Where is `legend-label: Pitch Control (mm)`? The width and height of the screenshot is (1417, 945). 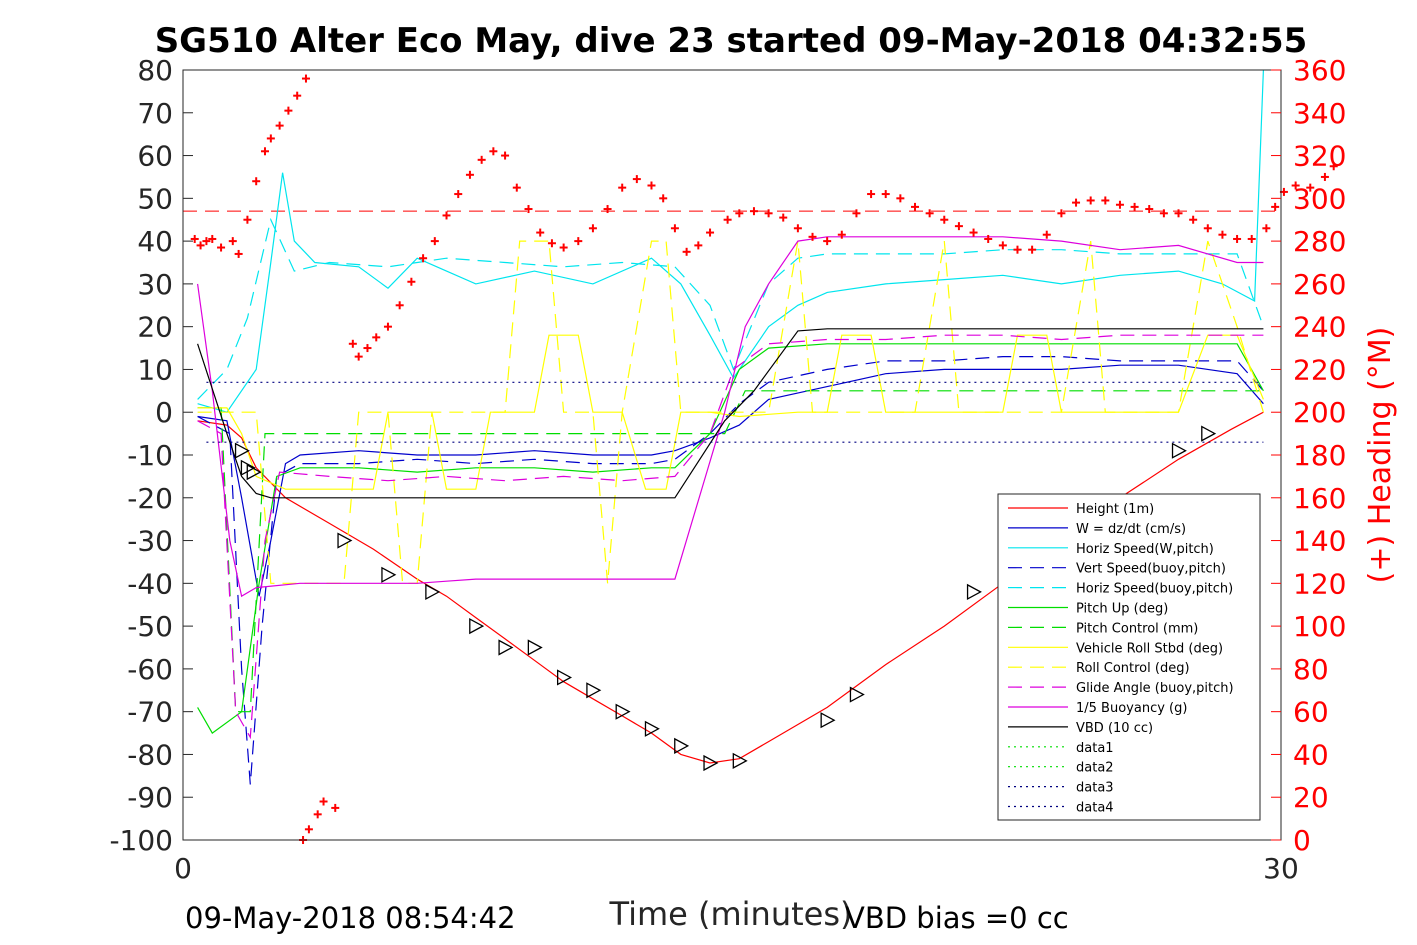
legend-label: Pitch Control (mm) is located at coordinates (1137, 628).